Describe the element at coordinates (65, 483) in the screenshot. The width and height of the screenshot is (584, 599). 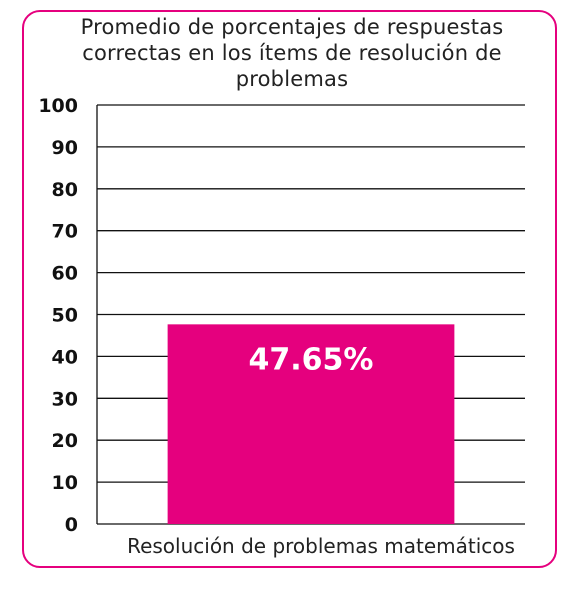
I see `y-tick-label: 10` at that location.